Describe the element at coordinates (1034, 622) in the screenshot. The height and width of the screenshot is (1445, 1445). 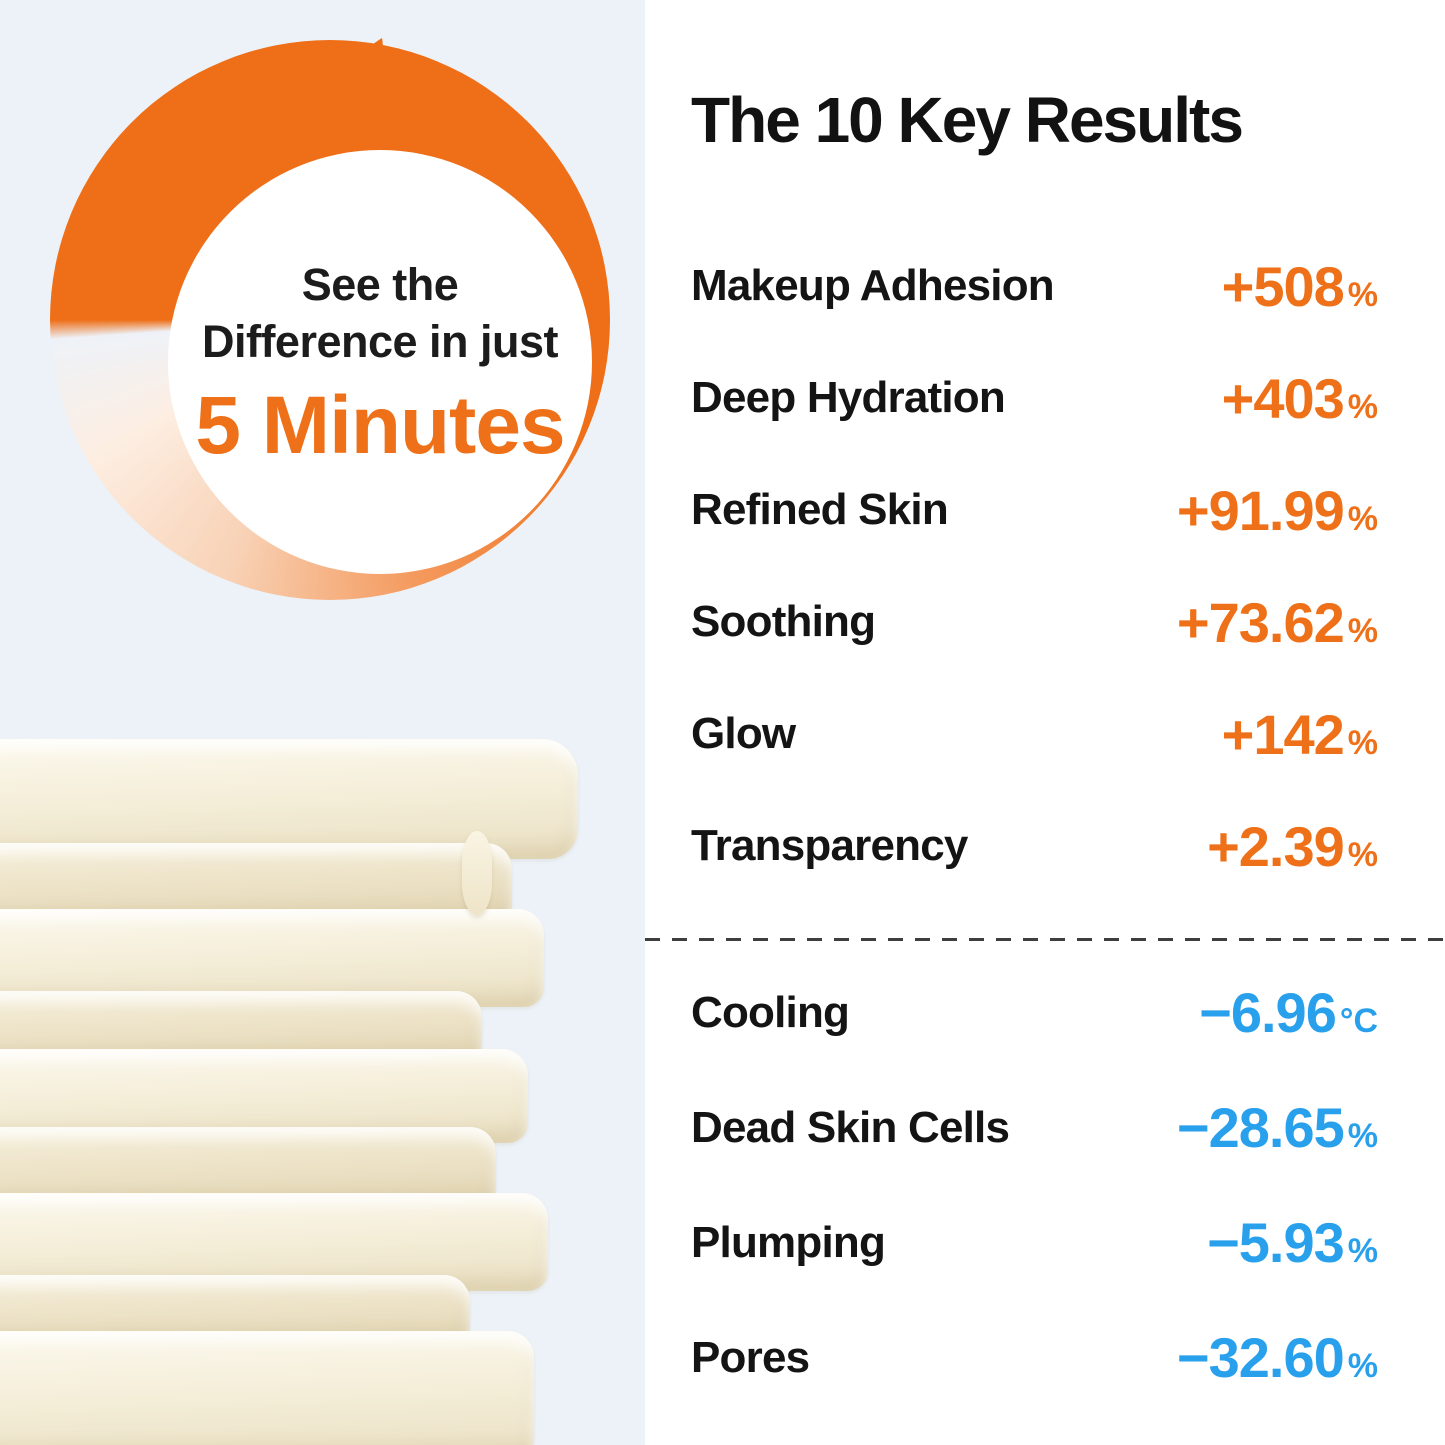
I see `result-row: Soothing +73.62%` at that location.